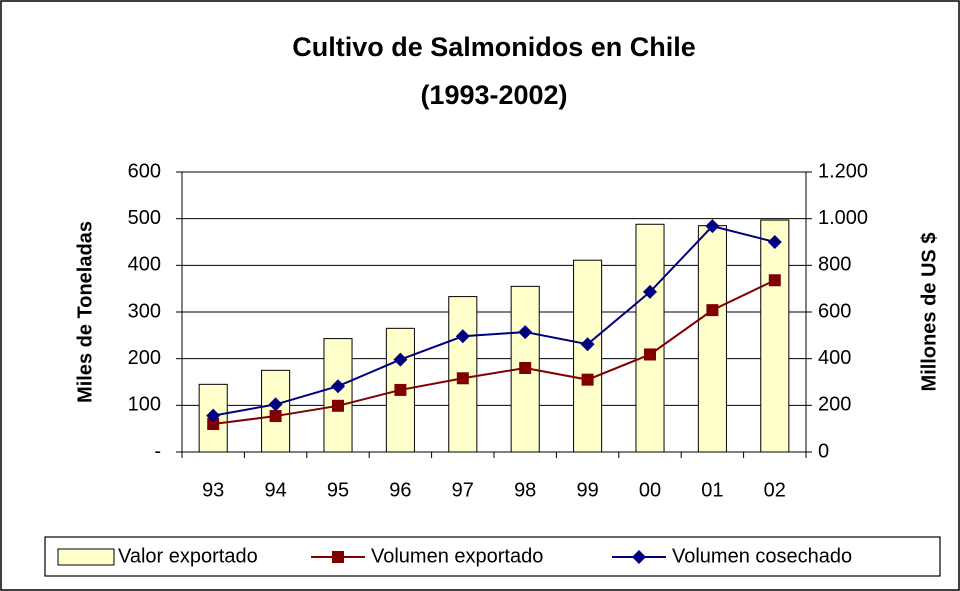 This screenshot has width=960, height=591. I want to click on legend-label: Volumen cosechado, so click(762, 556).